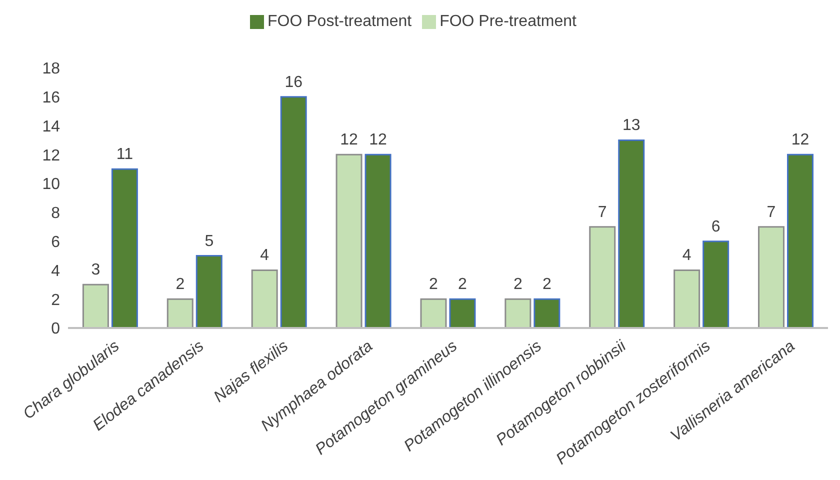 This screenshot has width=840, height=480. Describe the element at coordinates (125, 155) in the screenshot. I see `data-label: 11` at that location.